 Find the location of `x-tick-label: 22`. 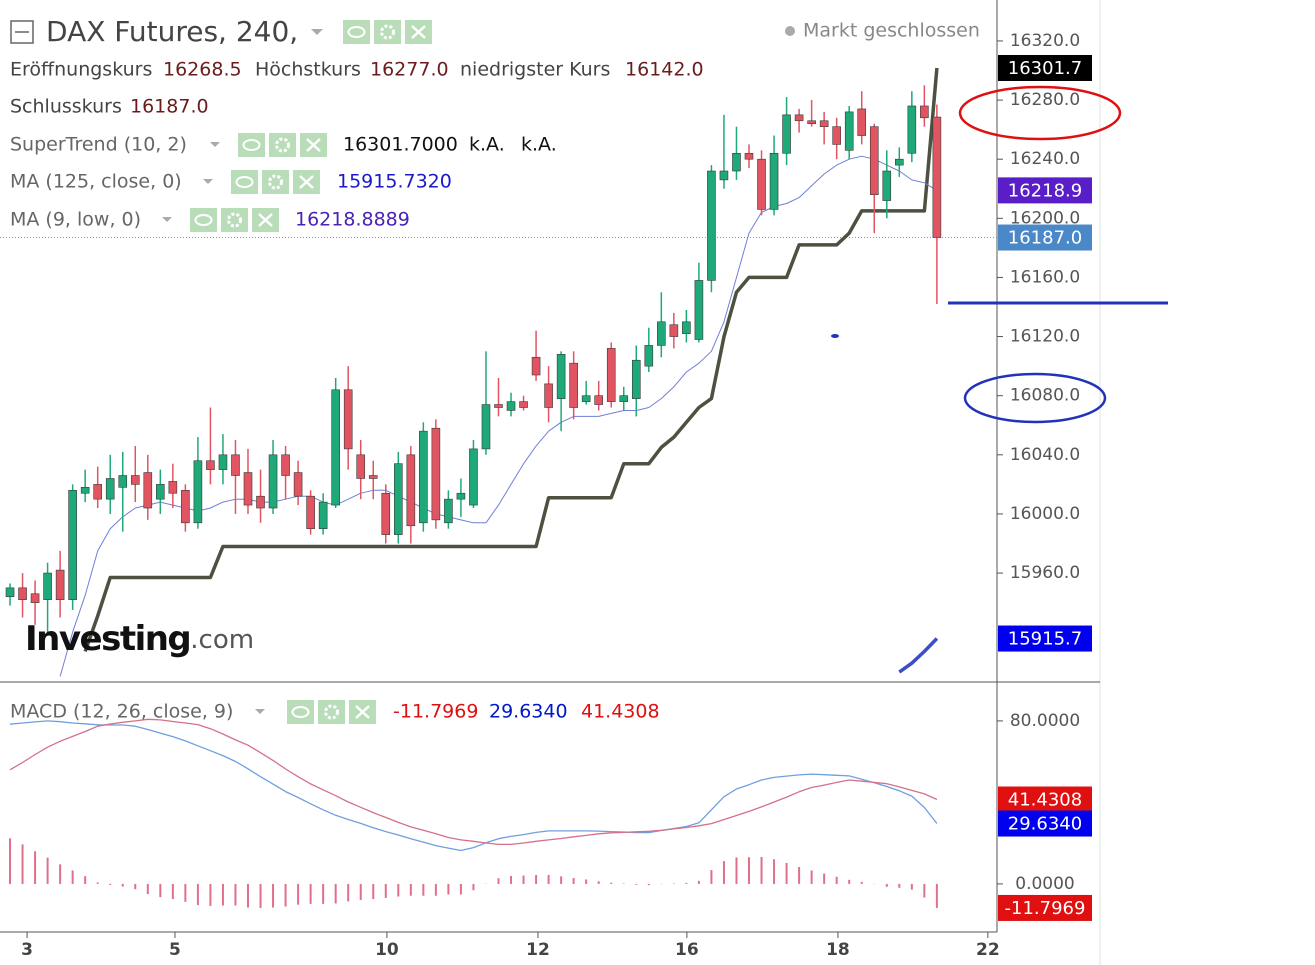

x-tick-label: 22 is located at coordinates (988, 950).